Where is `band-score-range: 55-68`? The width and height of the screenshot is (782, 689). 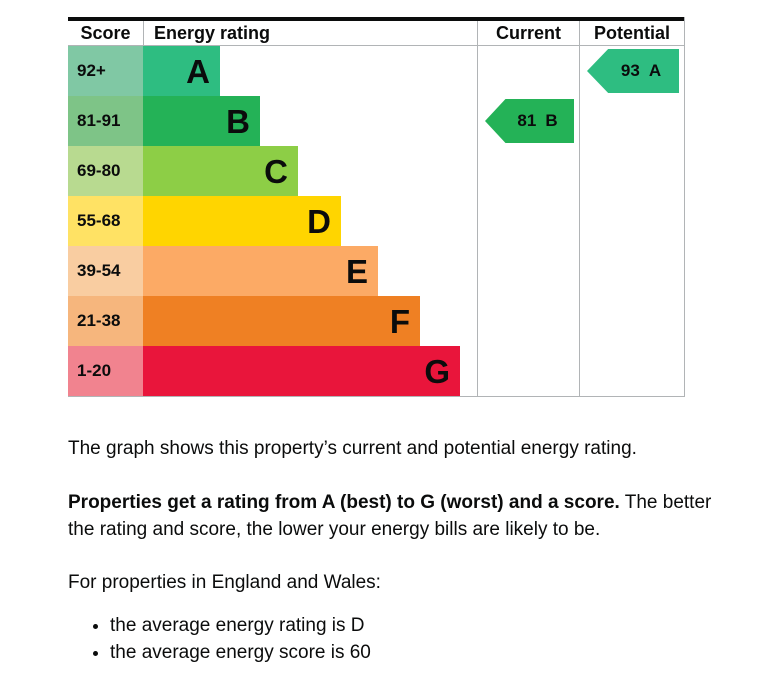 band-score-range: 55-68 is located at coordinates (105, 221).